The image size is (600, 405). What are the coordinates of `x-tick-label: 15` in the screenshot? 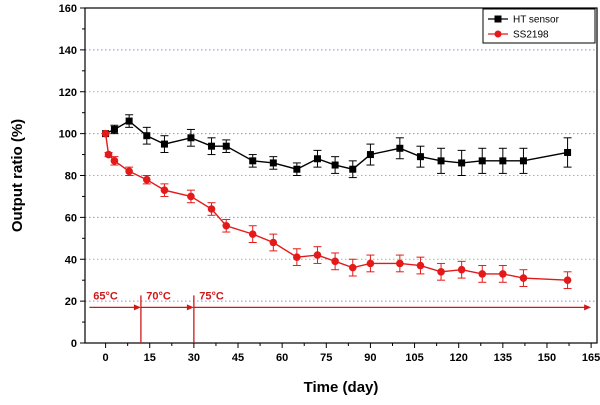 It's located at (150, 358).